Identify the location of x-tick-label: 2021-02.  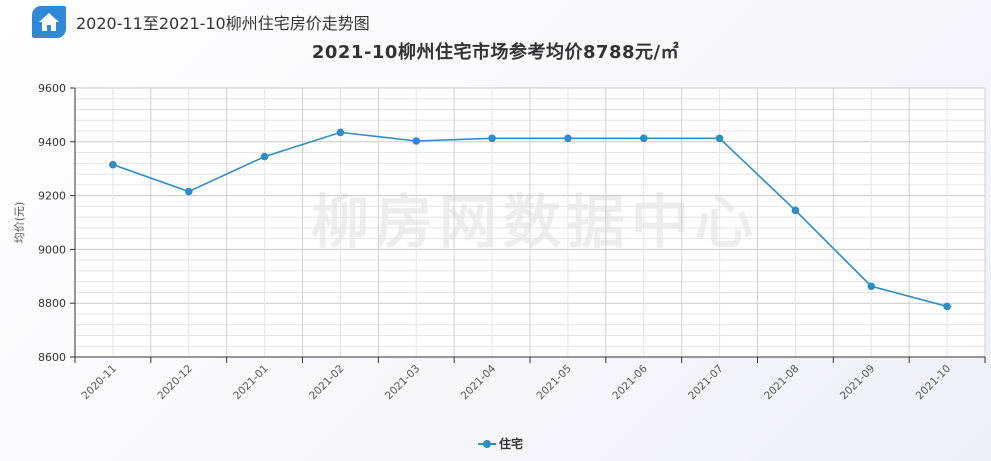
(327, 383).